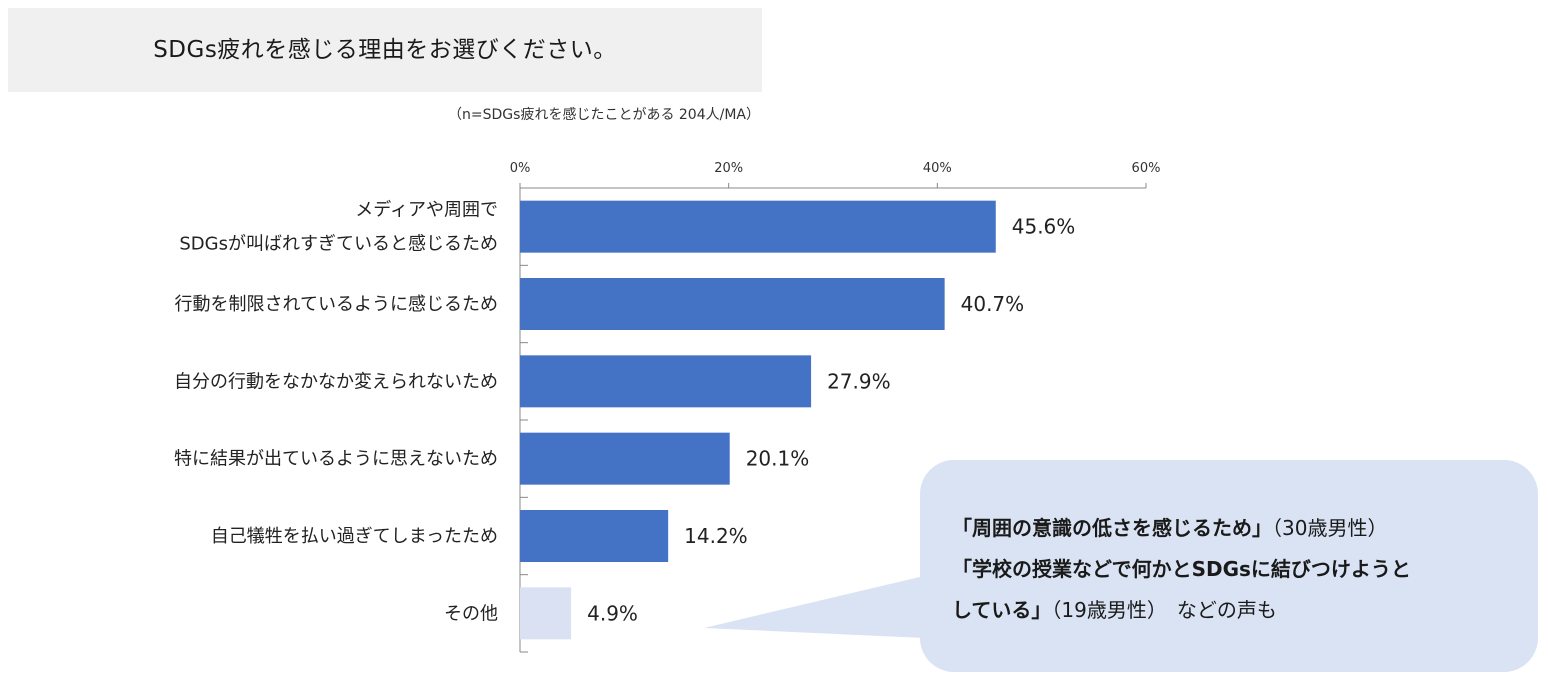 This screenshot has width=1548, height=682. Describe the element at coordinates (1164, 610) in the screenshot. I see `callout-attribution-2: （19歳男性） などの声も` at that location.